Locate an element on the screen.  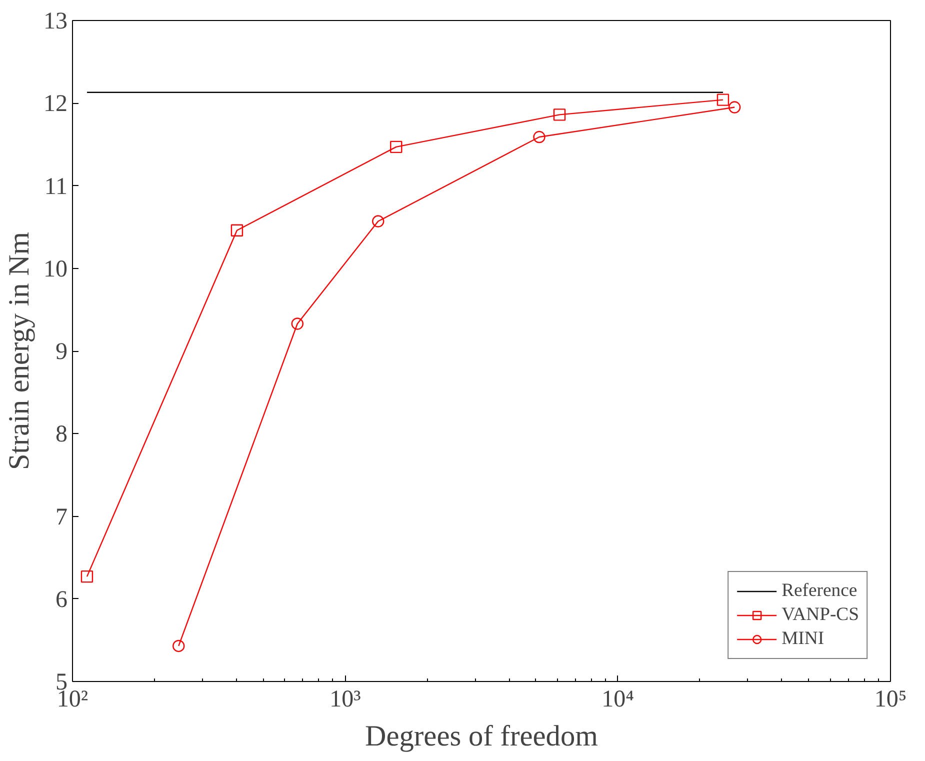
legend-label: Reference is located at coordinates (820, 591).